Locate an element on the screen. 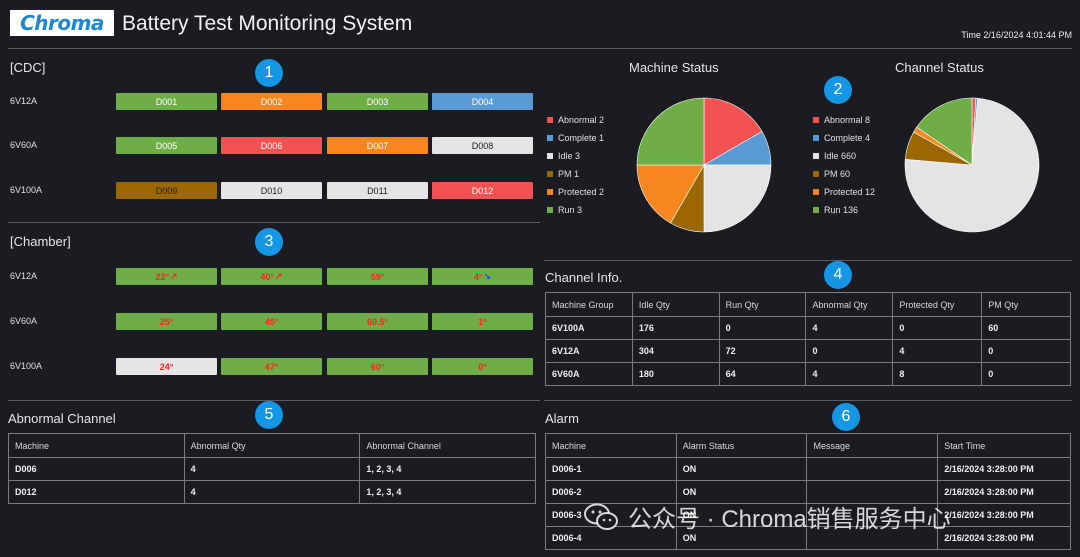 This screenshot has height=557, width=1080. table-row: D006-1 ON 2/16/2024 3:28:00 PM is located at coordinates (808, 469).